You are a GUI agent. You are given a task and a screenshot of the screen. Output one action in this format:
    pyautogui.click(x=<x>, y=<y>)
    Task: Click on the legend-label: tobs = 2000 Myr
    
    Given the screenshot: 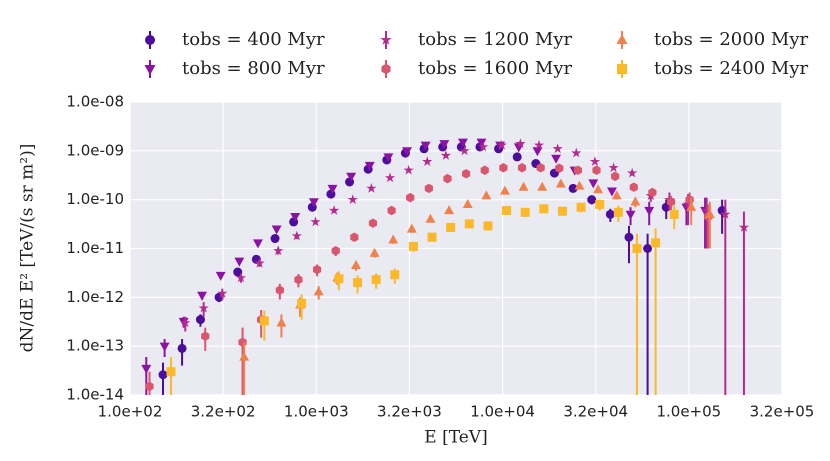 What is the action you would take?
    pyautogui.click(x=731, y=39)
    